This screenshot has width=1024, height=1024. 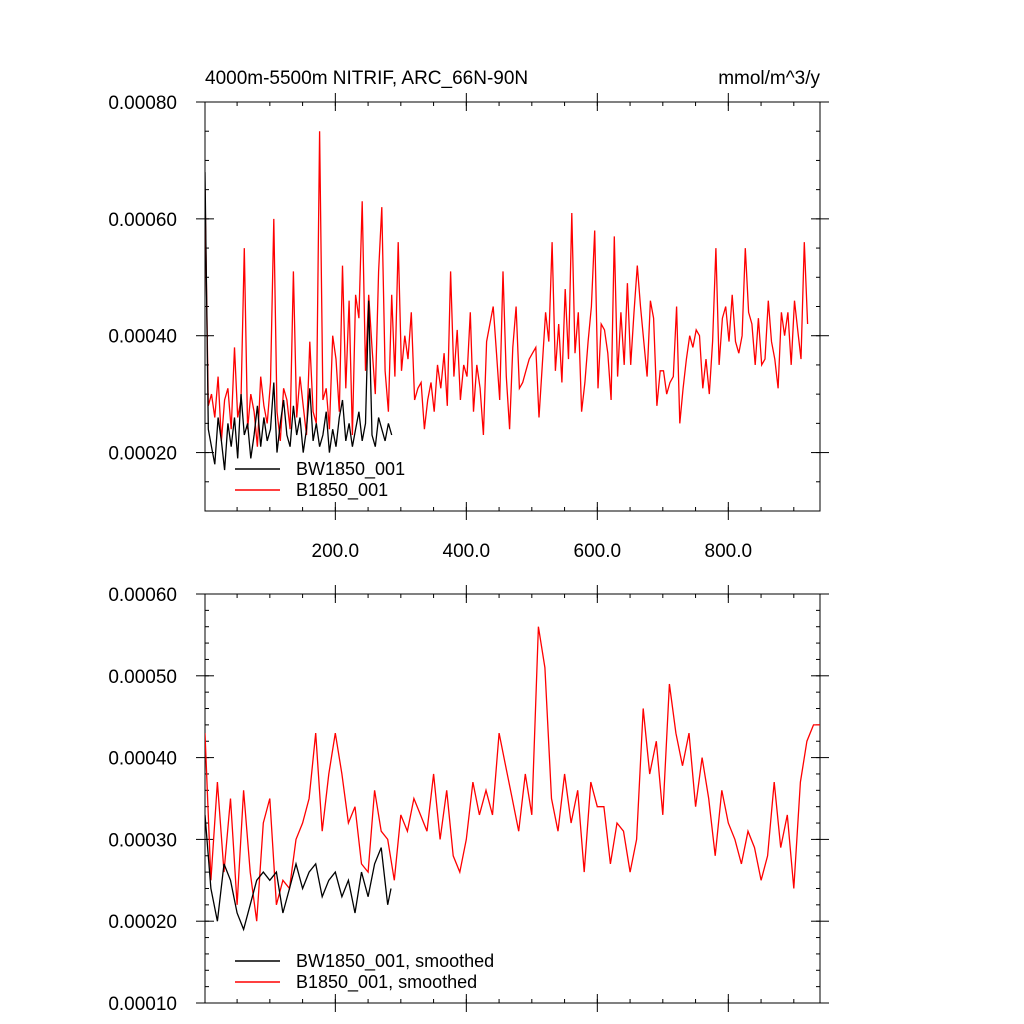 What do you see at coordinates (350, 469) in the screenshot?
I see `legend-label: BW1850_001` at bounding box center [350, 469].